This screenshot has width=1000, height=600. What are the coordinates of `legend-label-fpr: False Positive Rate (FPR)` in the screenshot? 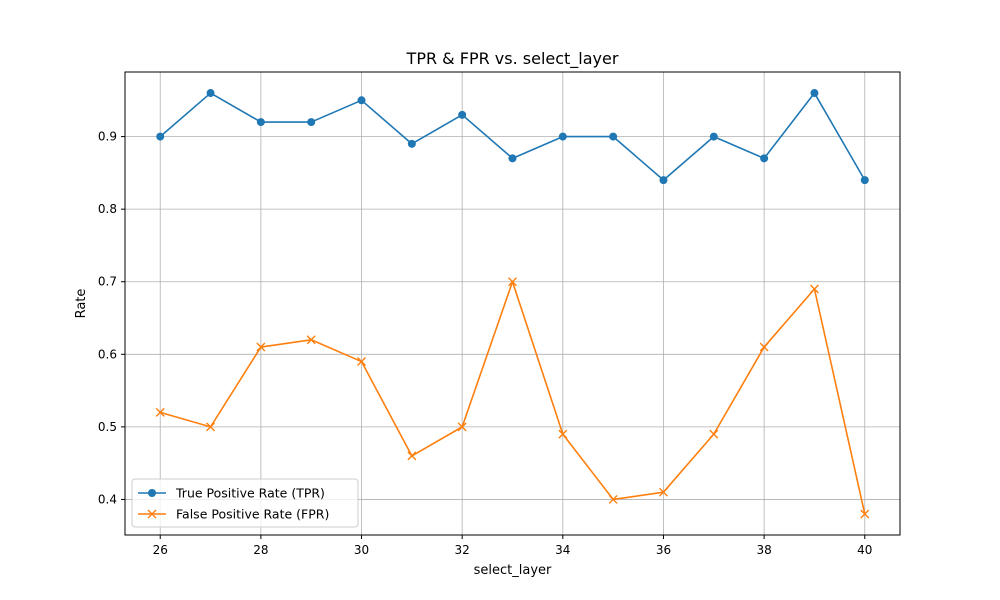 It's located at (252, 514).